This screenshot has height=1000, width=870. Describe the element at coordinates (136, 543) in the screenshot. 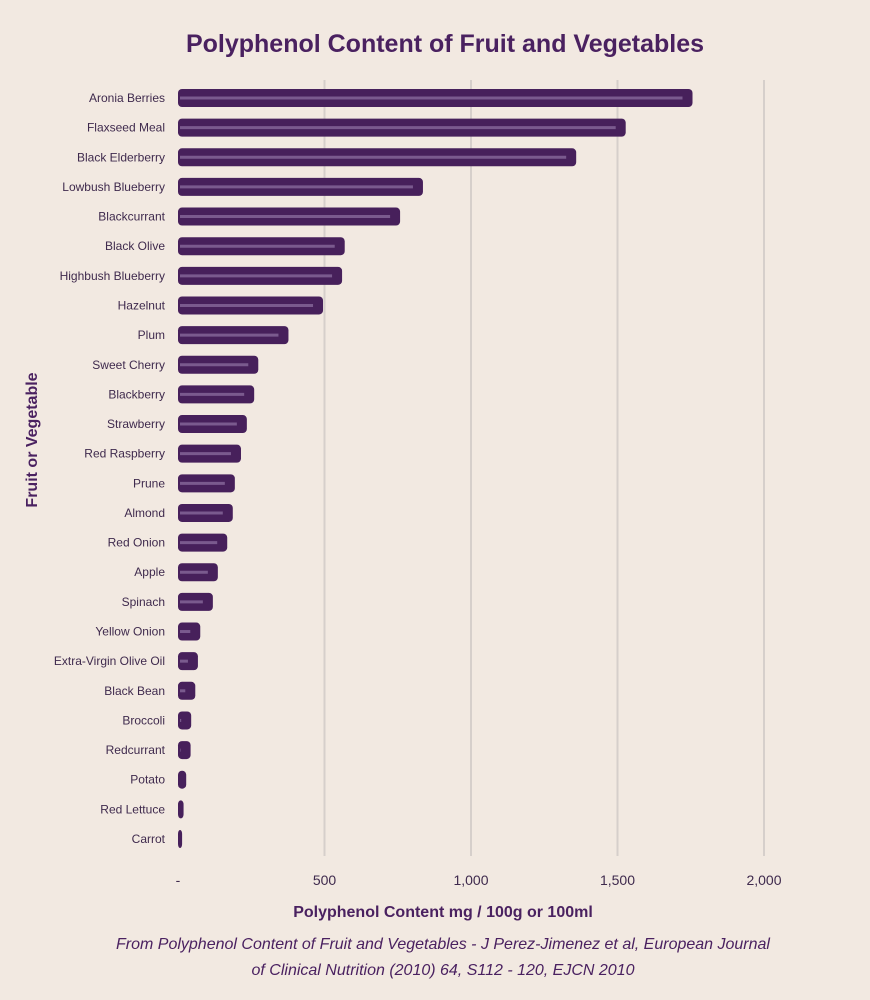

I see `category-label: Red Onion` at that location.